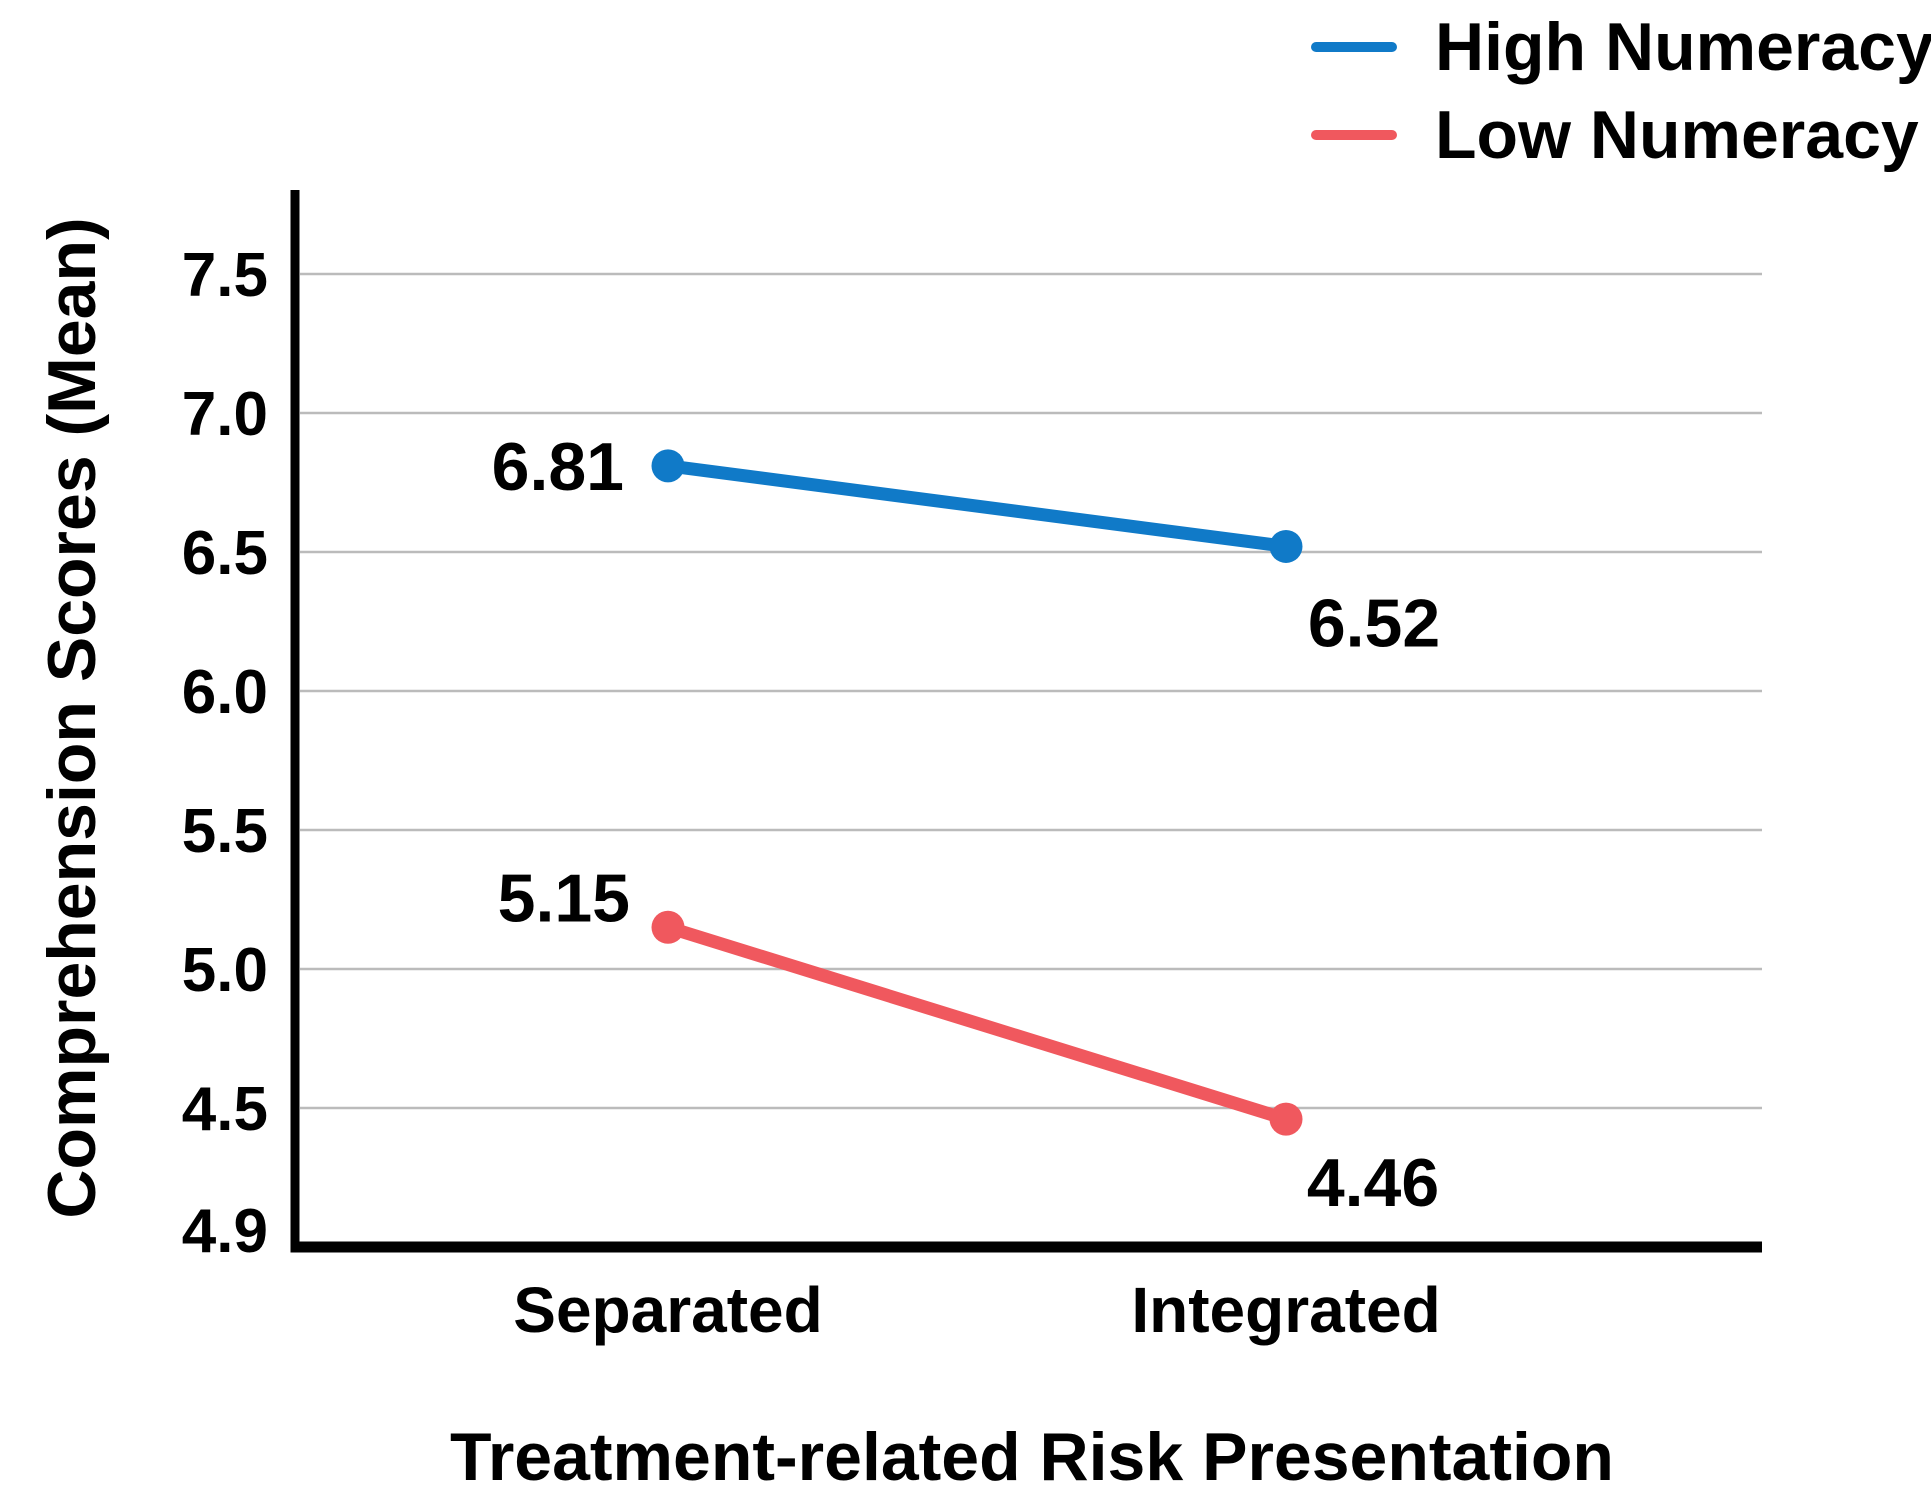 Image resolution: width=1931 pixels, height=1510 pixels. Describe the element at coordinates (1621, 91) in the screenshot. I see `legend: High Numeracy Low Numeracy` at that location.